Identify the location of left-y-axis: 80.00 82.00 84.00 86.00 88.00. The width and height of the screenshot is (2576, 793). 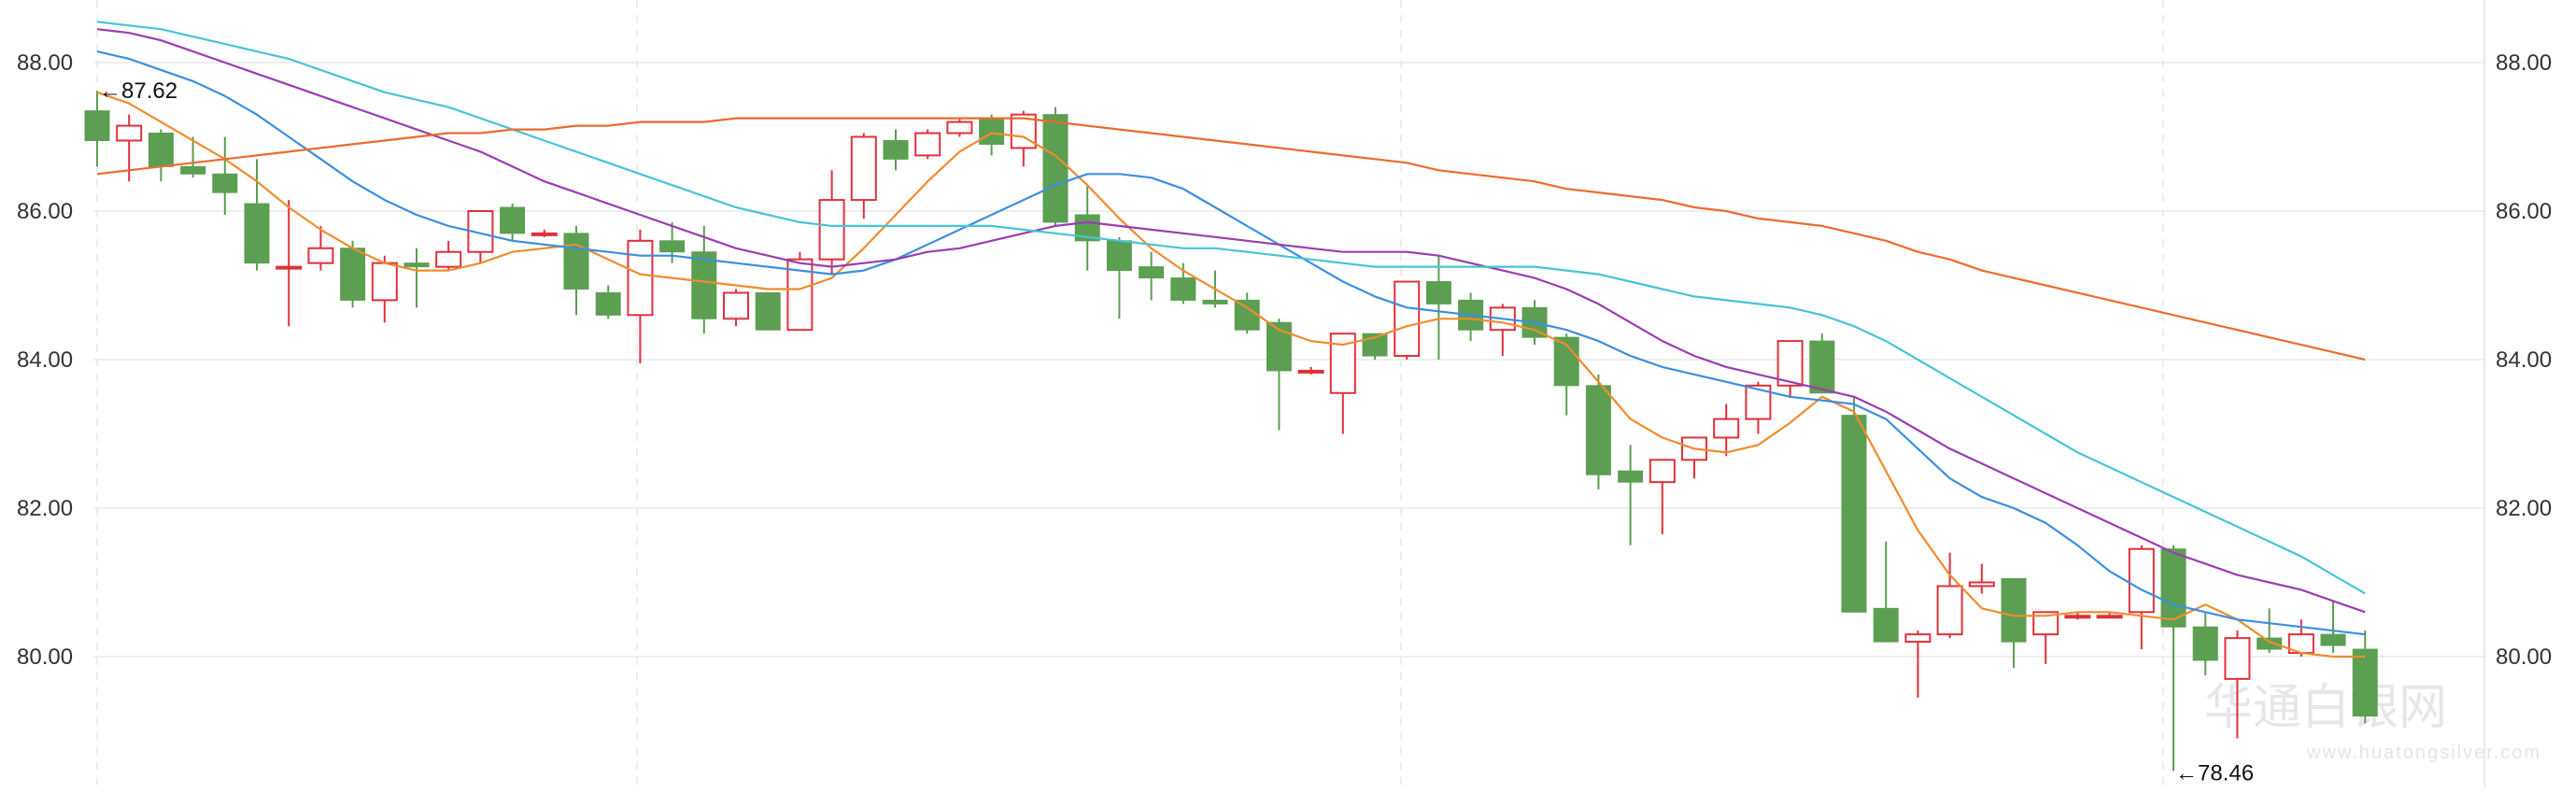
(45, 360).